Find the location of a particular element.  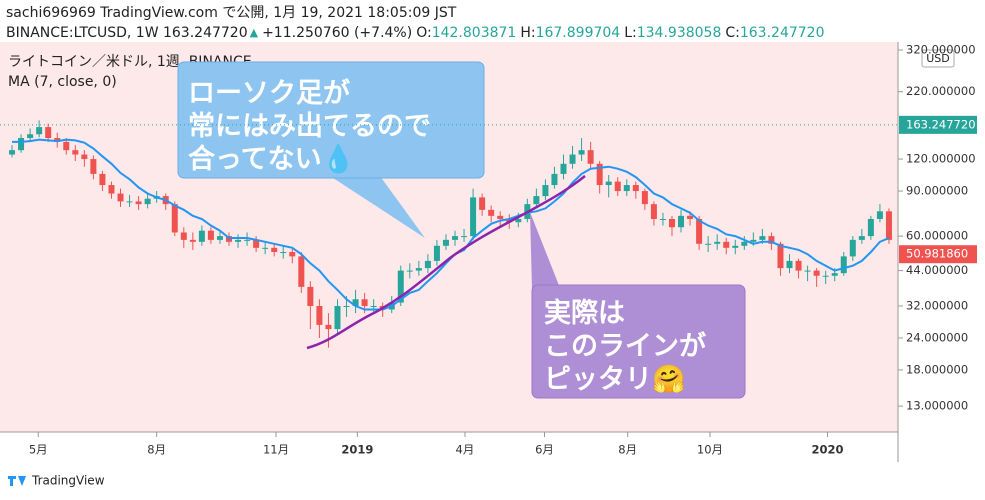

callout-line: 合ってない💧 is located at coordinates (271, 159).